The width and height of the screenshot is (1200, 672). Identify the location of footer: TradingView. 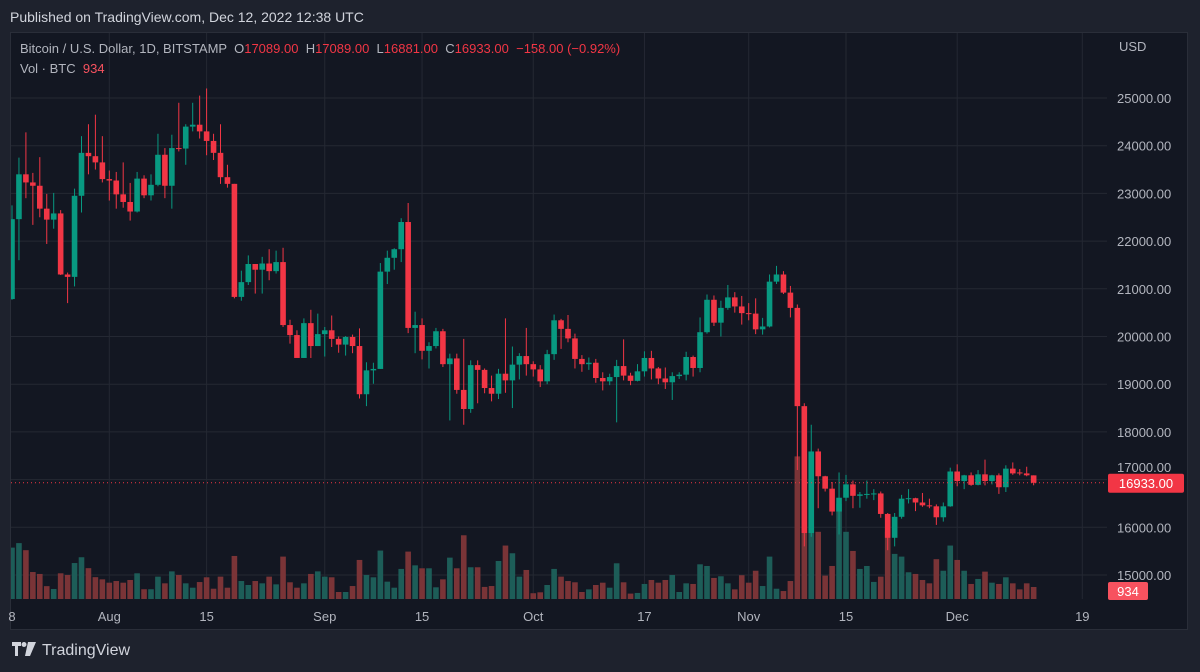
(71, 651).